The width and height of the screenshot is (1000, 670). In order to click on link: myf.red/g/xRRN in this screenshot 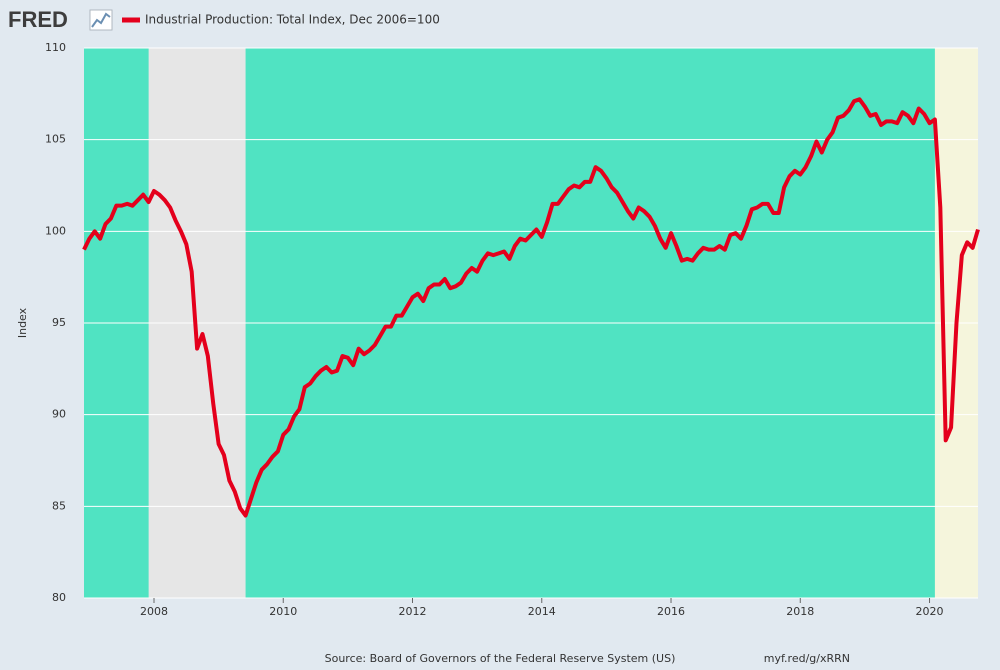, I will do `click(807, 658)`.